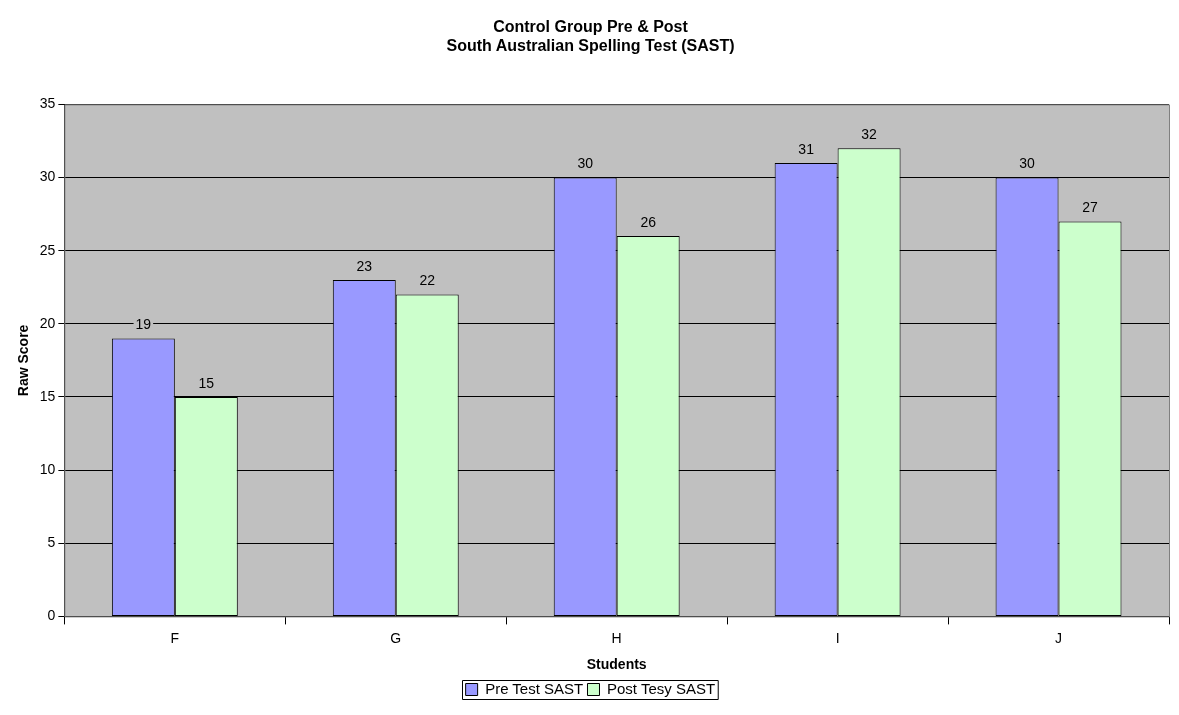 This screenshot has width=1179, height=715. Describe the element at coordinates (590, 36) in the screenshot. I see `chart-title: Control Group Pre & Post South Australian Spelling Test (SAST)` at that location.